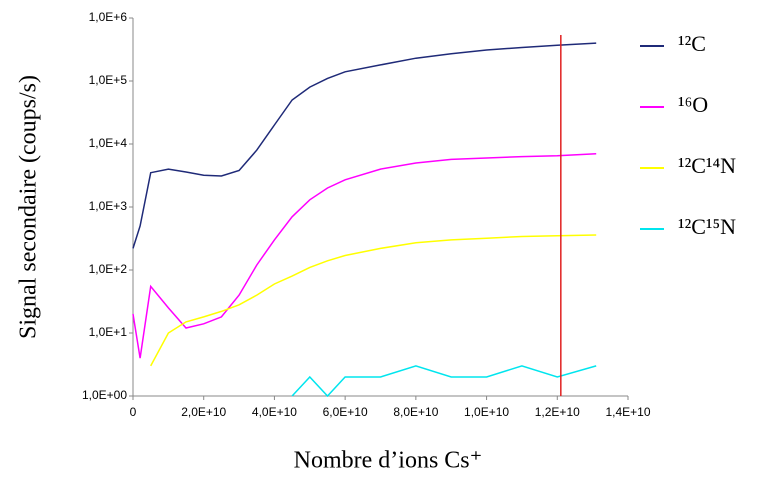 The height and width of the screenshot is (481, 777). I want to click on y-tick-label: 1,0E+3, so click(108, 206).